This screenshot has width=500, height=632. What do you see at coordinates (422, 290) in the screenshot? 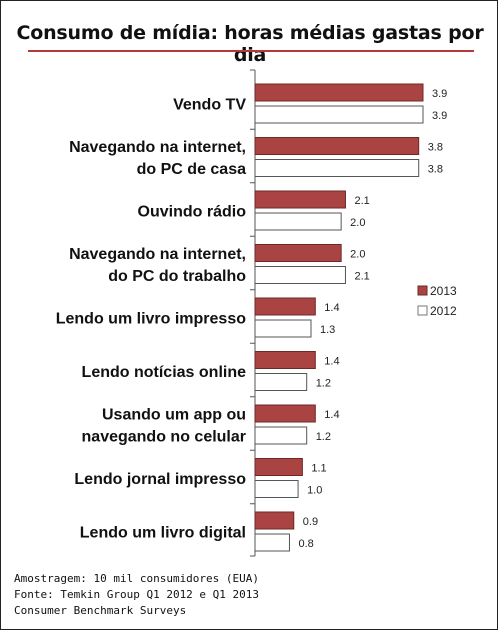
I see `legend-swatch-2013` at bounding box center [422, 290].